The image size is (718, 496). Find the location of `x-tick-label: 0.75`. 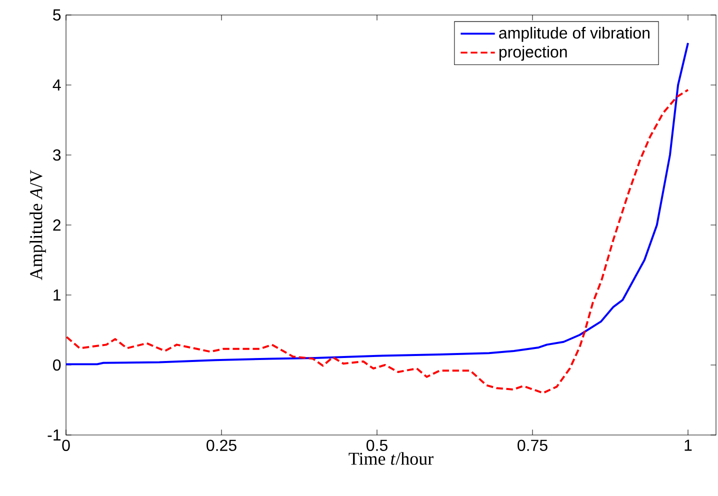

x-tick-label: 0.75 is located at coordinates (533, 446).